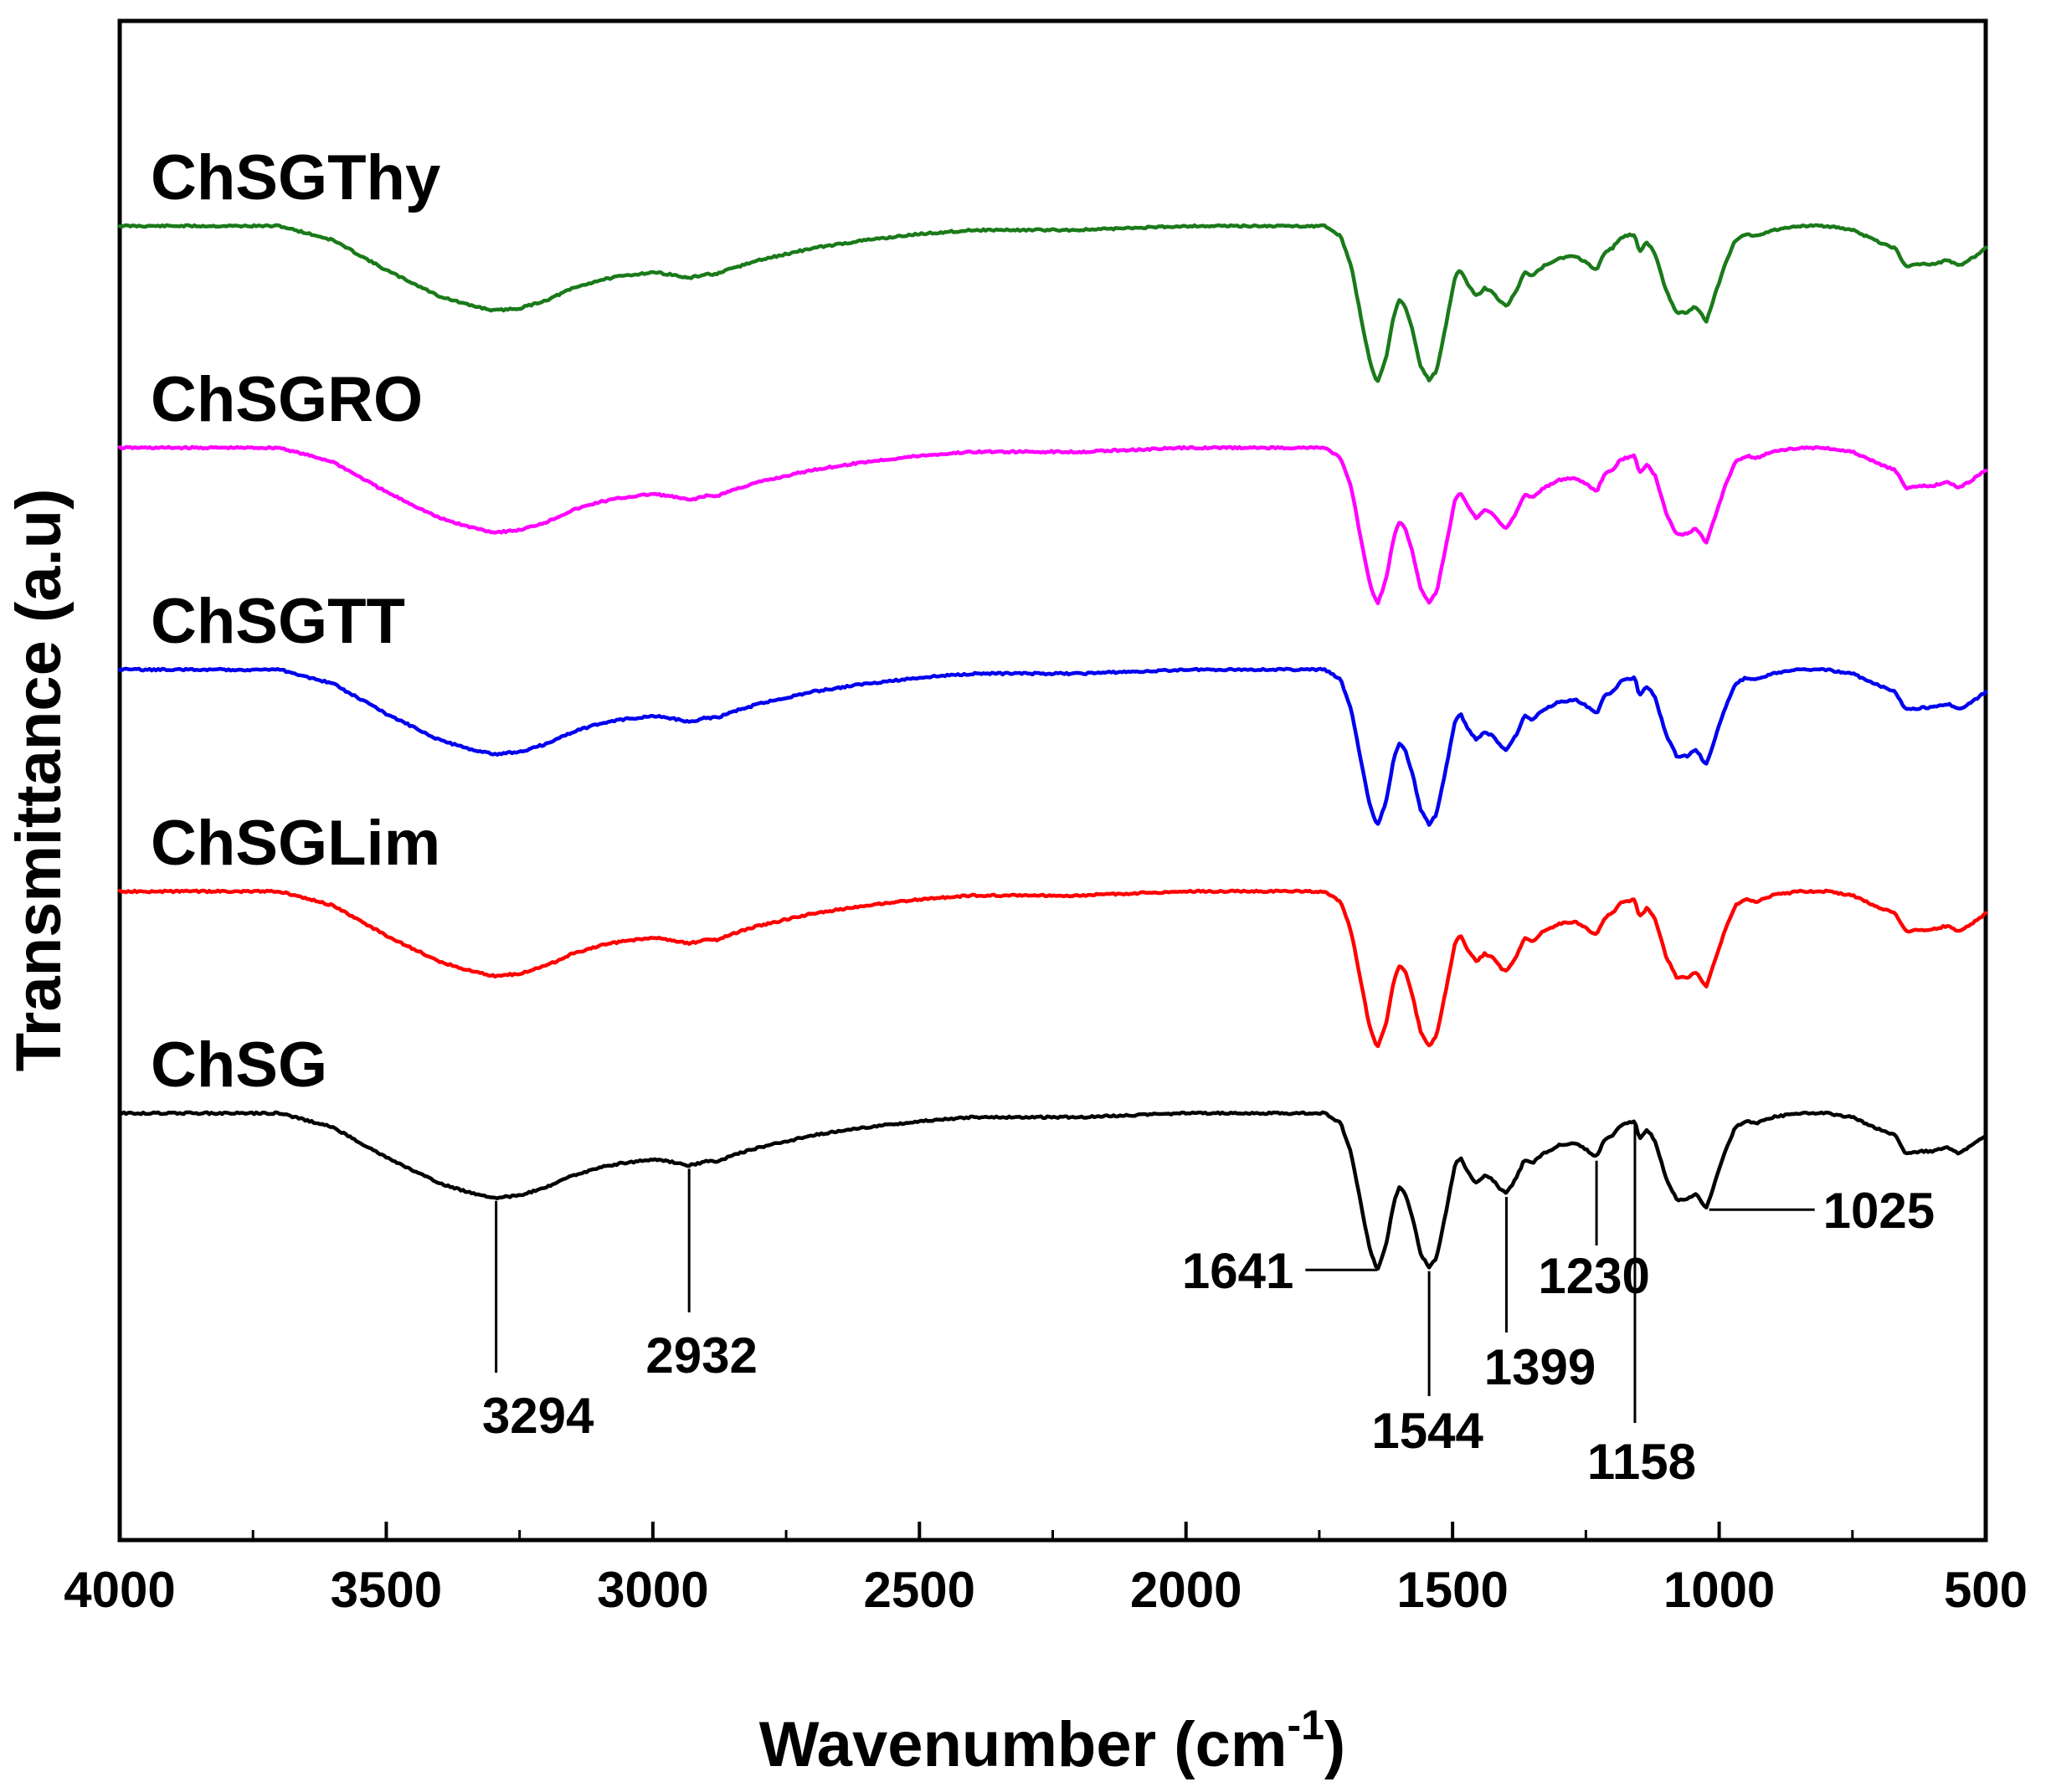 This screenshot has width=2046, height=1792. I want to click on x-axis-title-main: Wavenumber (cm, so click(1024, 1744).